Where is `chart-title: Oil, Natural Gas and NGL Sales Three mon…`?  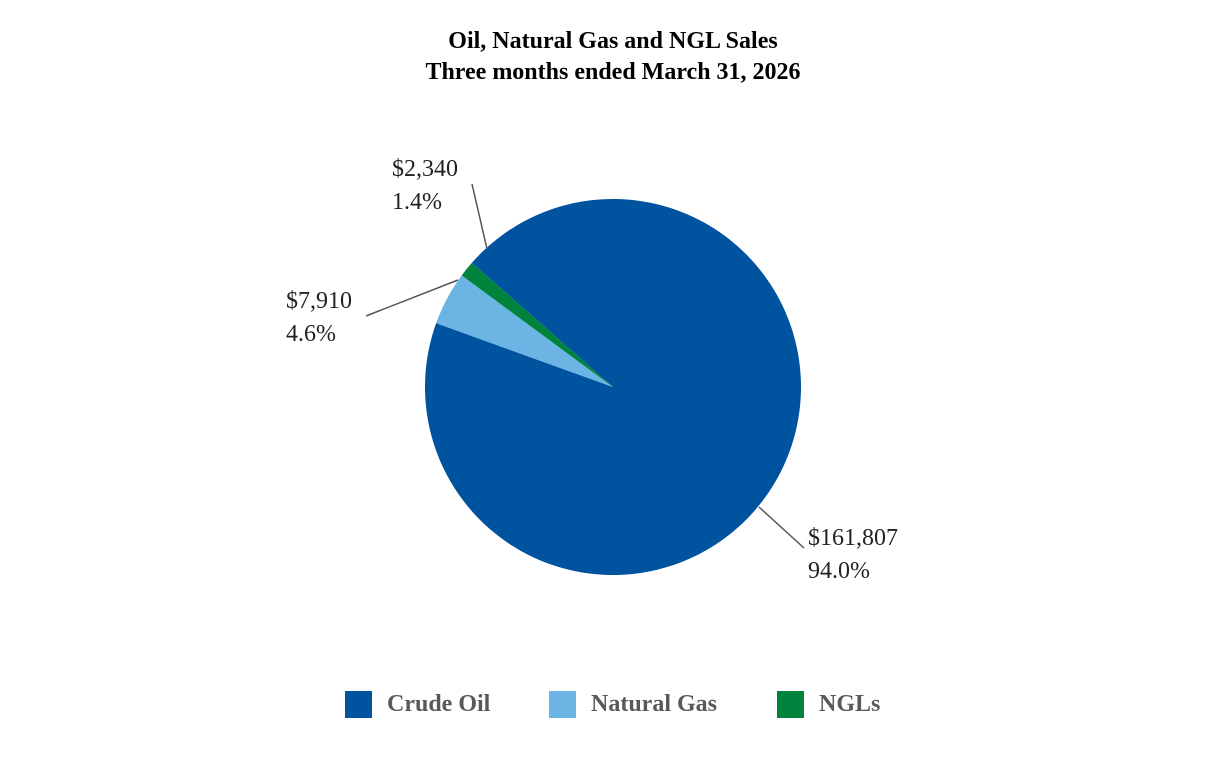 chart-title: Oil, Natural Gas and NGL Sales Three mon… is located at coordinates (613, 57).